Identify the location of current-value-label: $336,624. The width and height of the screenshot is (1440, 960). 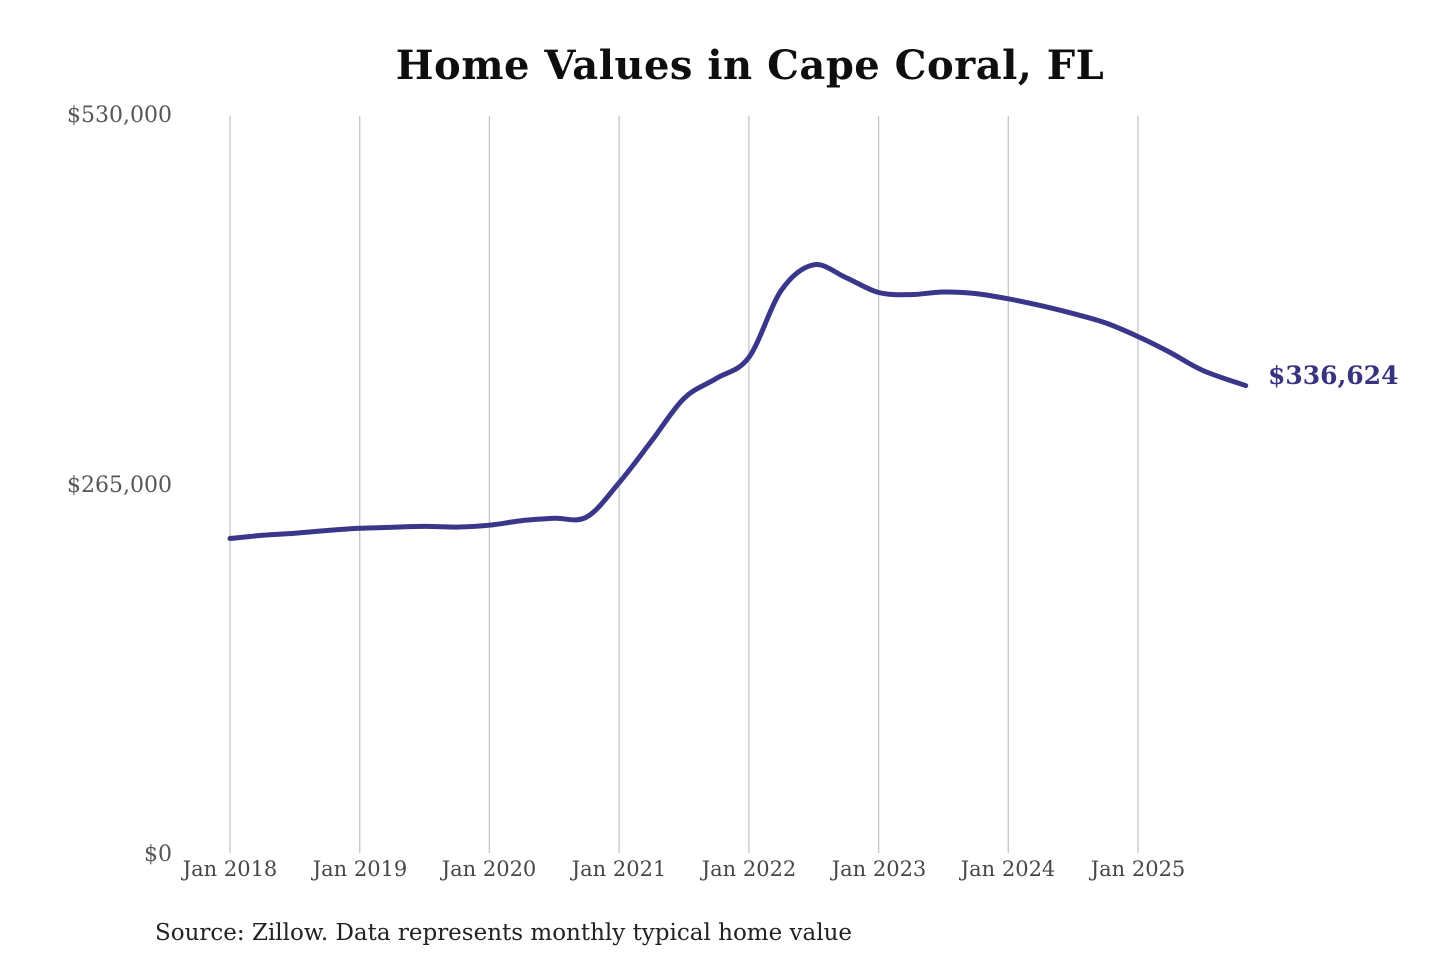
(1333, 375).